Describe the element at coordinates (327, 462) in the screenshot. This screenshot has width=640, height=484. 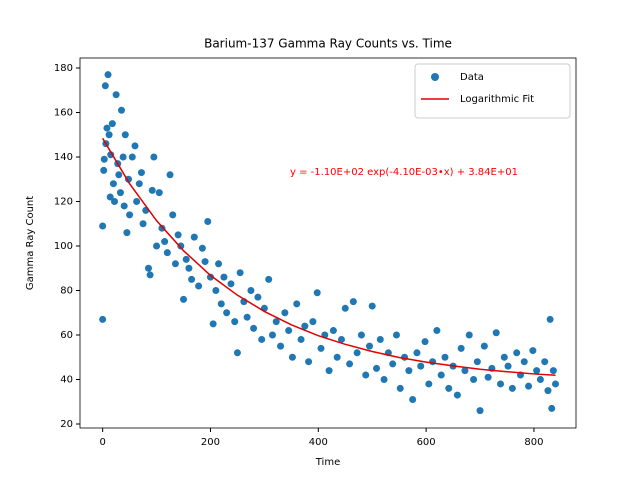
I see `x-axis-label: Time` at that location.